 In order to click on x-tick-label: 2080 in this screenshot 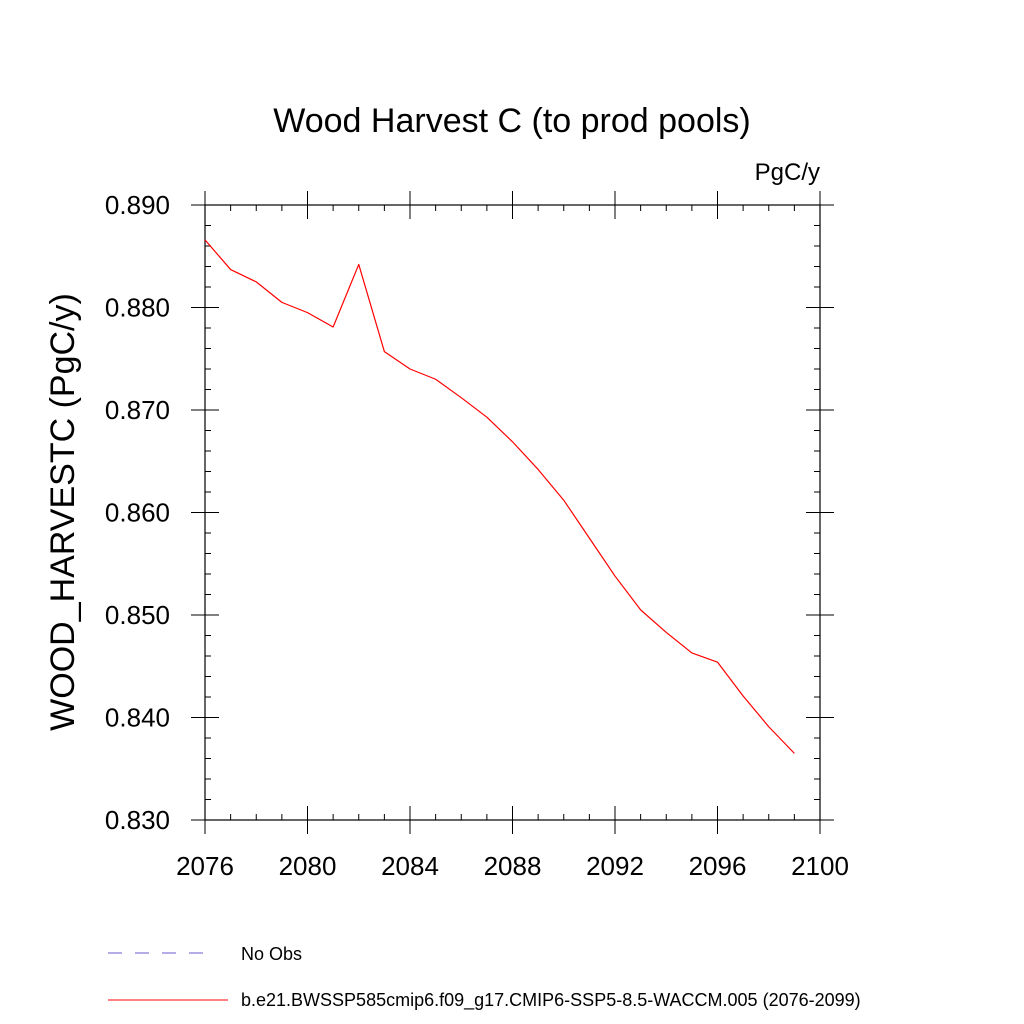, I will do `click(308, 866)`.